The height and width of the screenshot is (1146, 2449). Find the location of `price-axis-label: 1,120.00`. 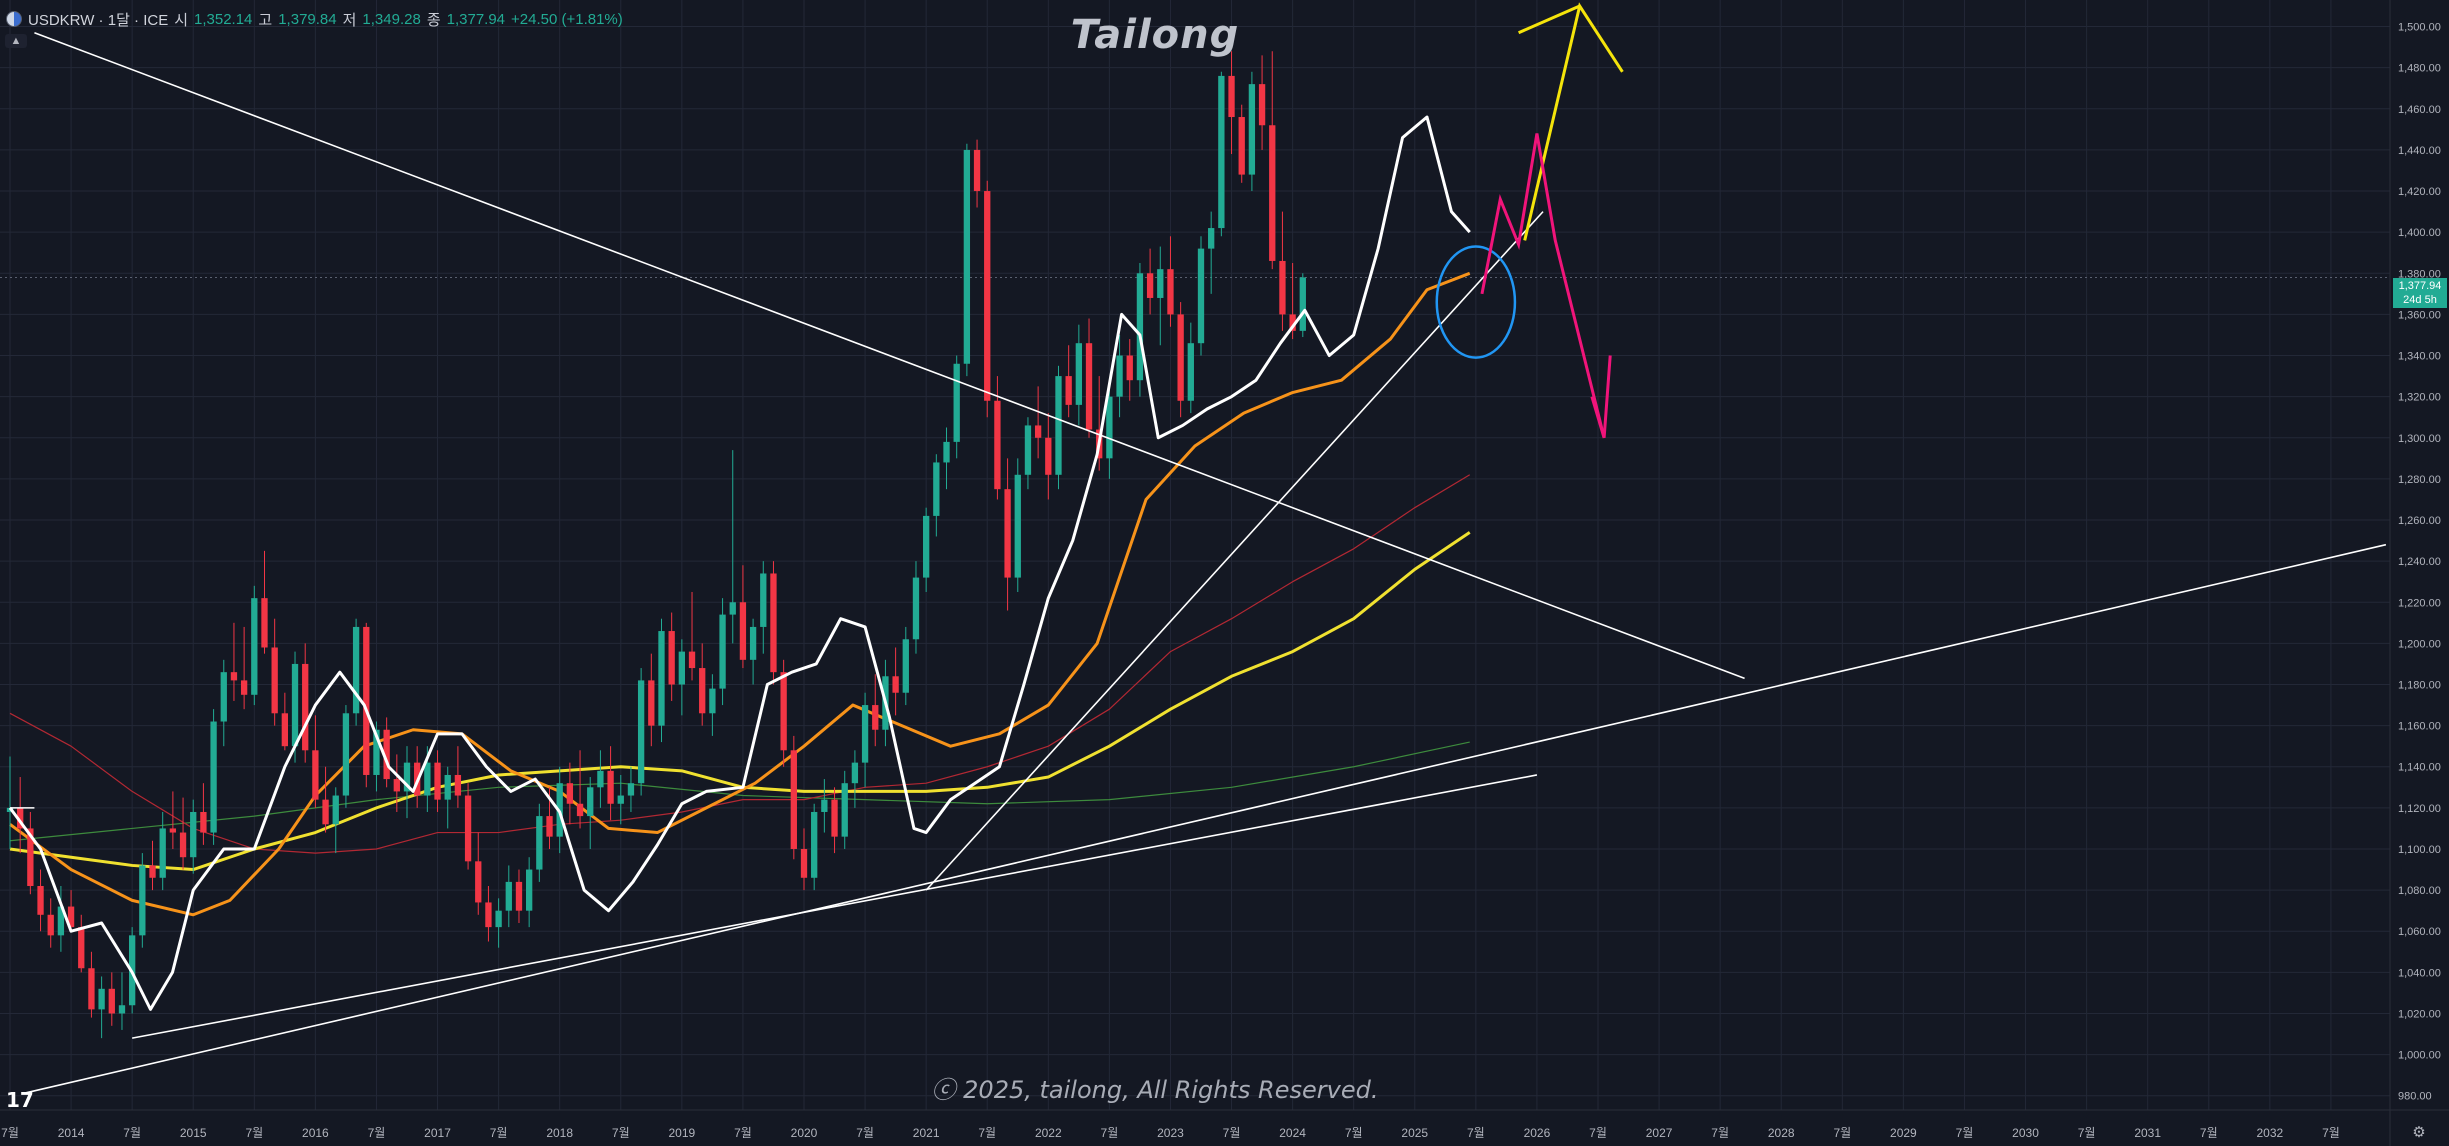

price-axis-label: 1,120.00 is located at coordinates (2419, 809).